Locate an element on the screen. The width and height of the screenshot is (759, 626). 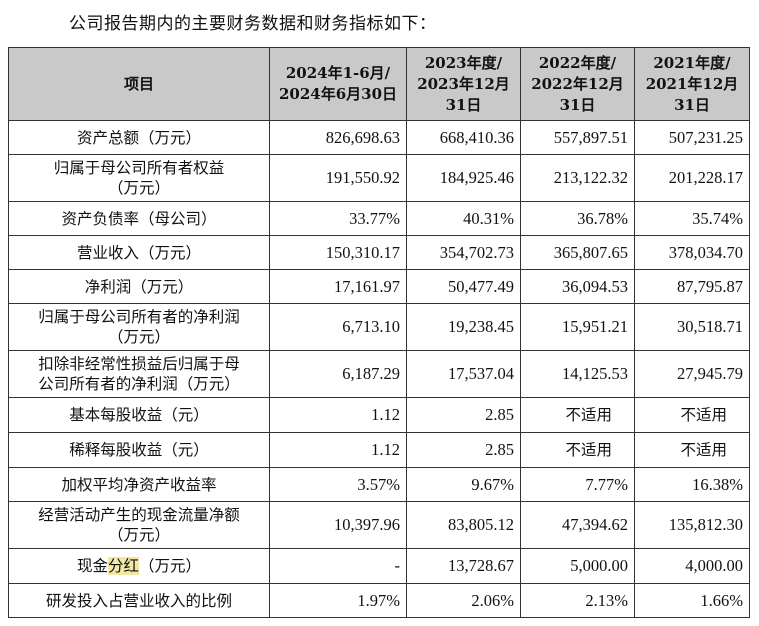
cell-value: 2.06% is located at coordinates (463, 600).